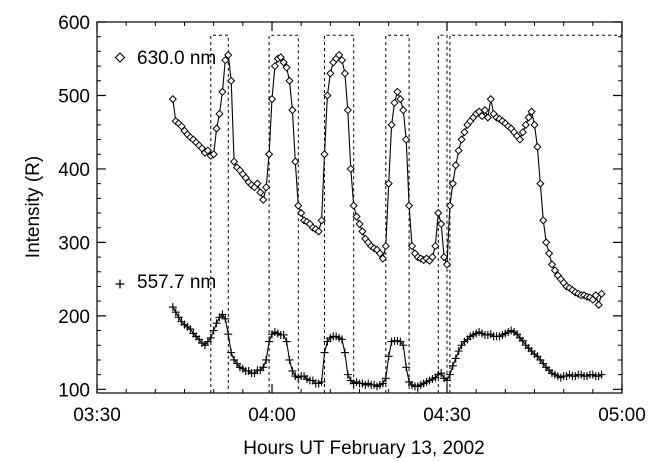  I want to click on y-tick-label: 200, so click(74, 317).